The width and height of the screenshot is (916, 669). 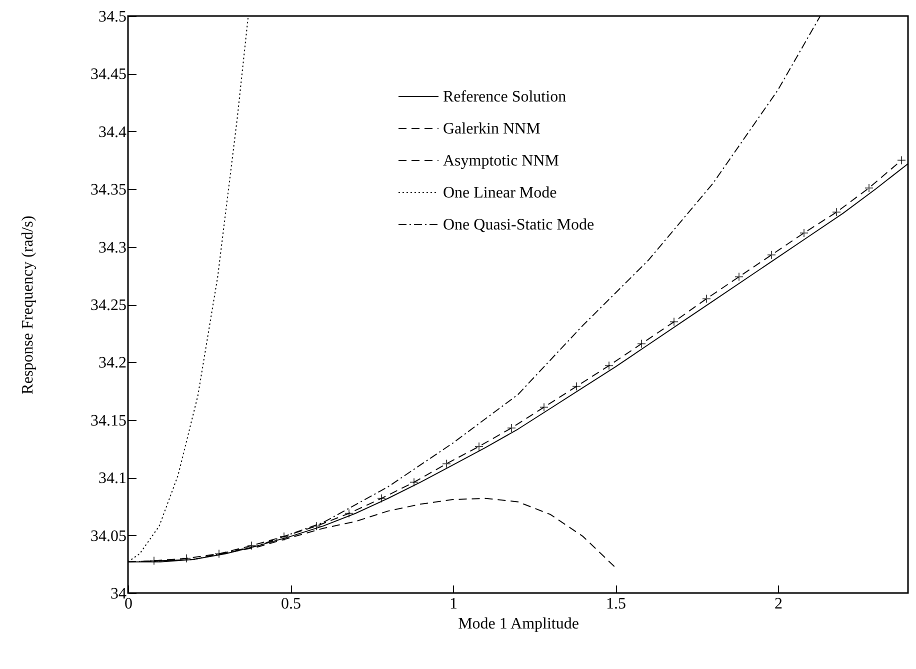 What do you see at coordinates (491, 129) in the screenshot?
I see `legend-label: Galerkin NNM` at bounding box center [491, 129].